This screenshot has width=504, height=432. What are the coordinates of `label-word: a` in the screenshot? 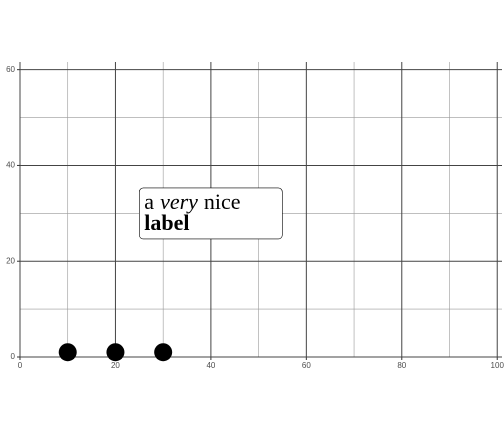 It's located at (149, 201).